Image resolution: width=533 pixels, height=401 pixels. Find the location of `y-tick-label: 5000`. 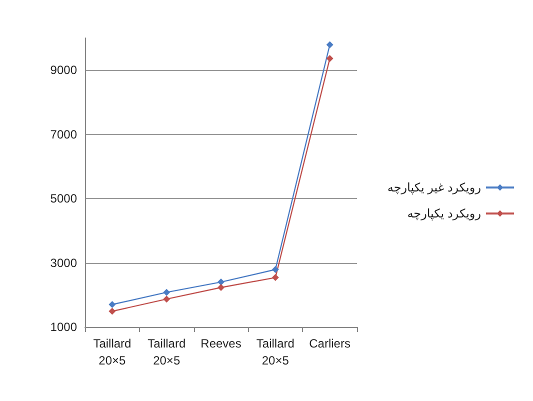

y-tick-label: 5000 is located at coordinates (64, 199).